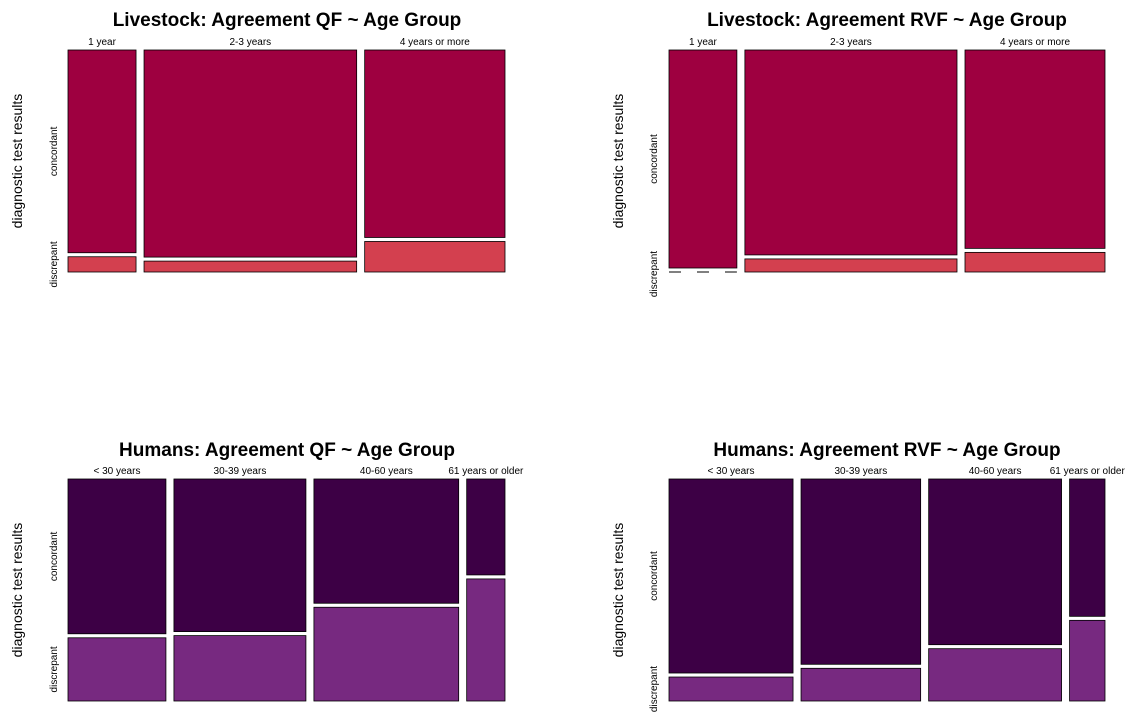 This screenshot has height=720, width=1129. I want to click on chart-title: Humans: Agreement RVF ~ Age Group, so click(886, 450).